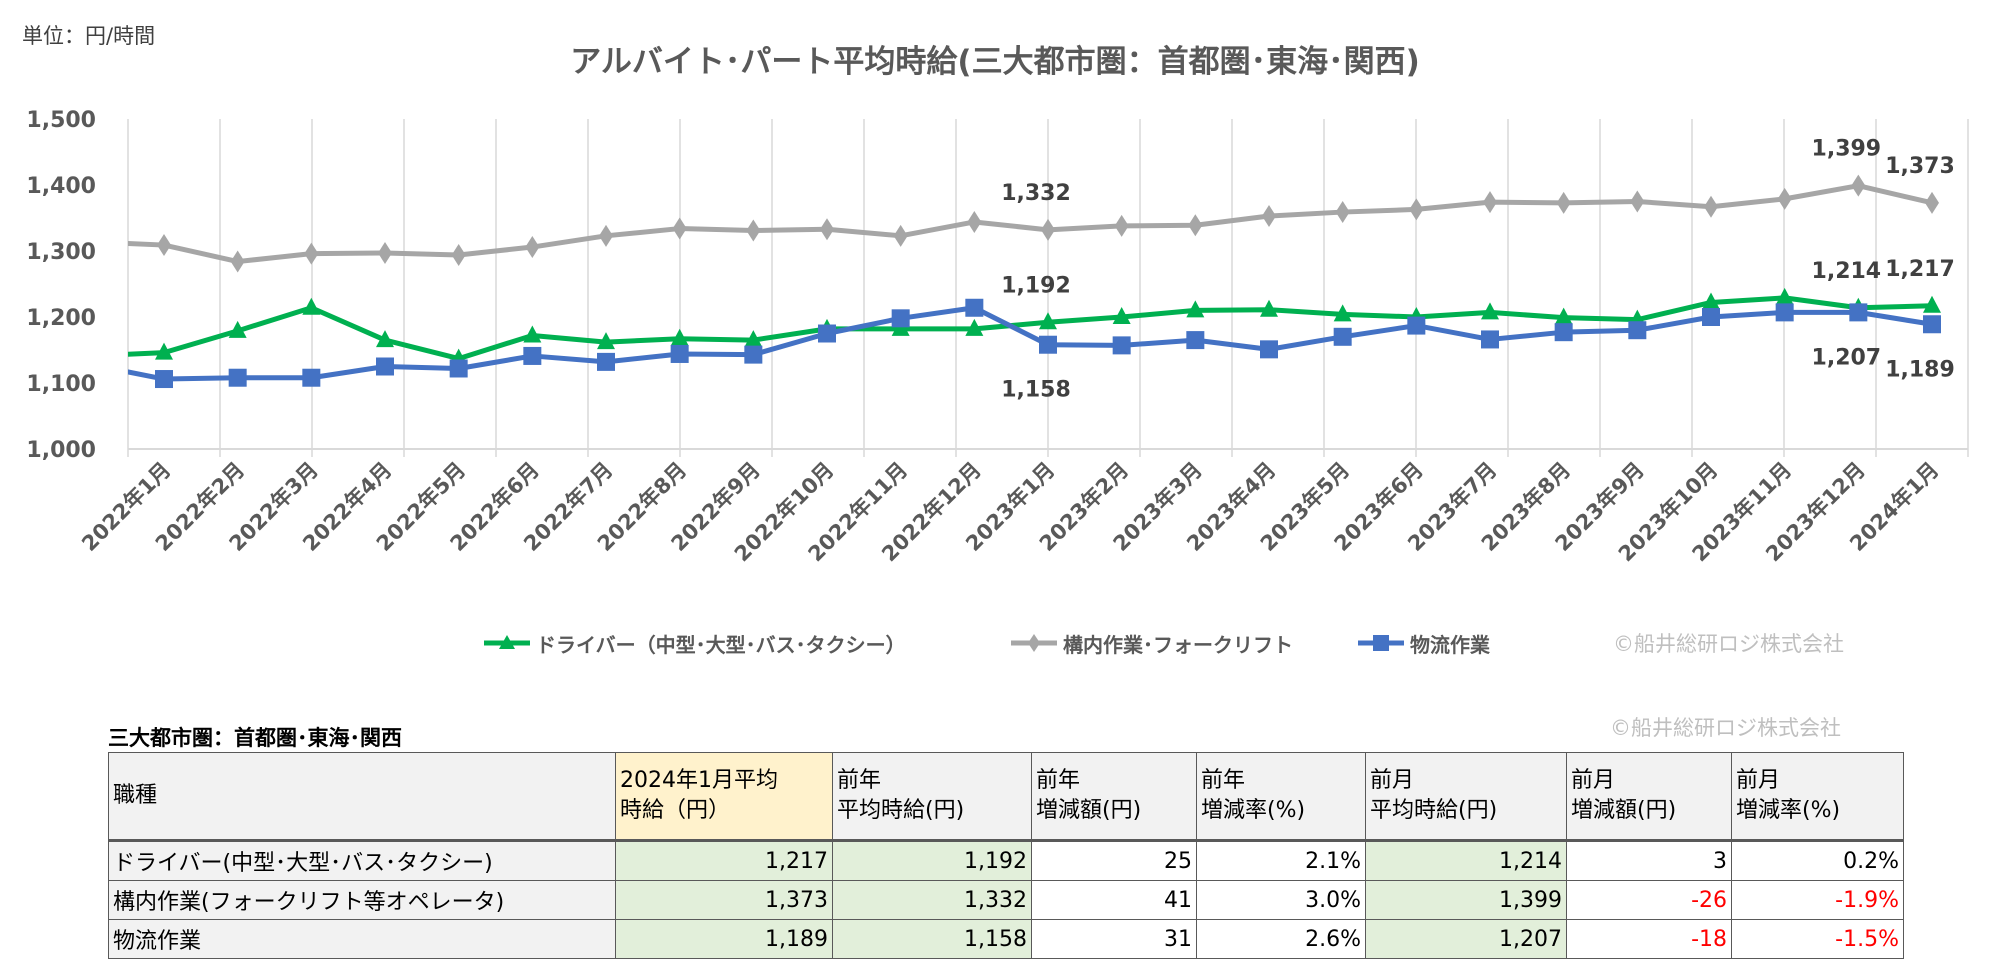  Describe the element at coordinates (1817, 796) in the screenshot. I see `header-prev-month-rate: 前月増減率(%)` at that location.